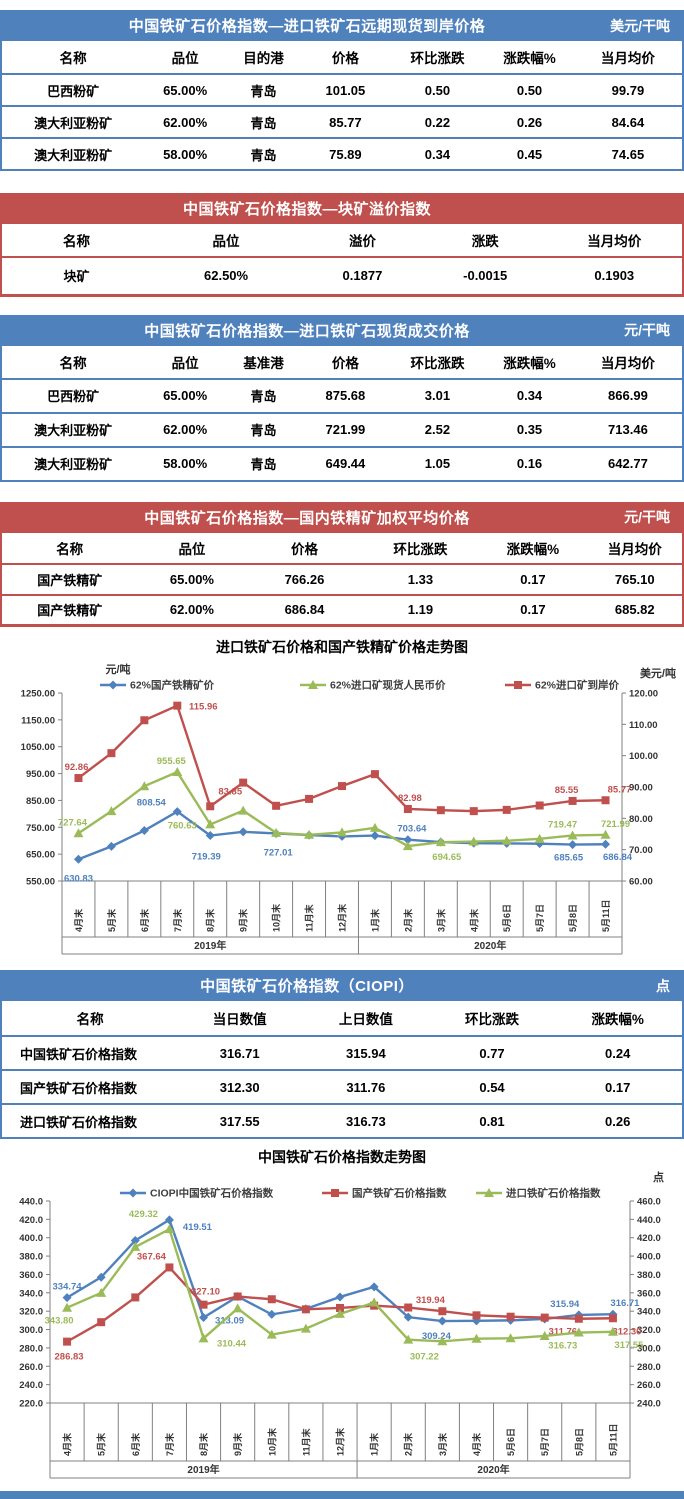 This screenshot has height=1499, width=684. Describe the element at coordinates (567, 790) in the screenshot. I see `data-point-label: 85.55` at that location.